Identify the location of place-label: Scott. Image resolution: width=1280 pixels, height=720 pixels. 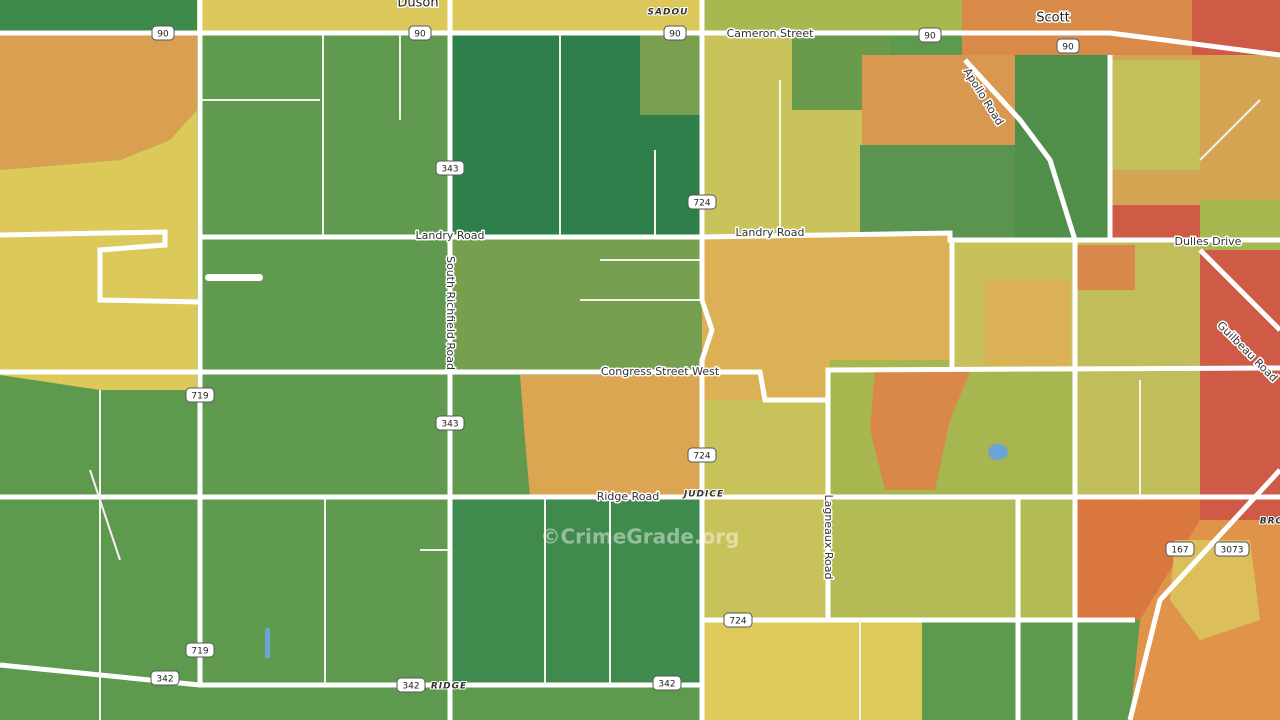
(1053, 18).